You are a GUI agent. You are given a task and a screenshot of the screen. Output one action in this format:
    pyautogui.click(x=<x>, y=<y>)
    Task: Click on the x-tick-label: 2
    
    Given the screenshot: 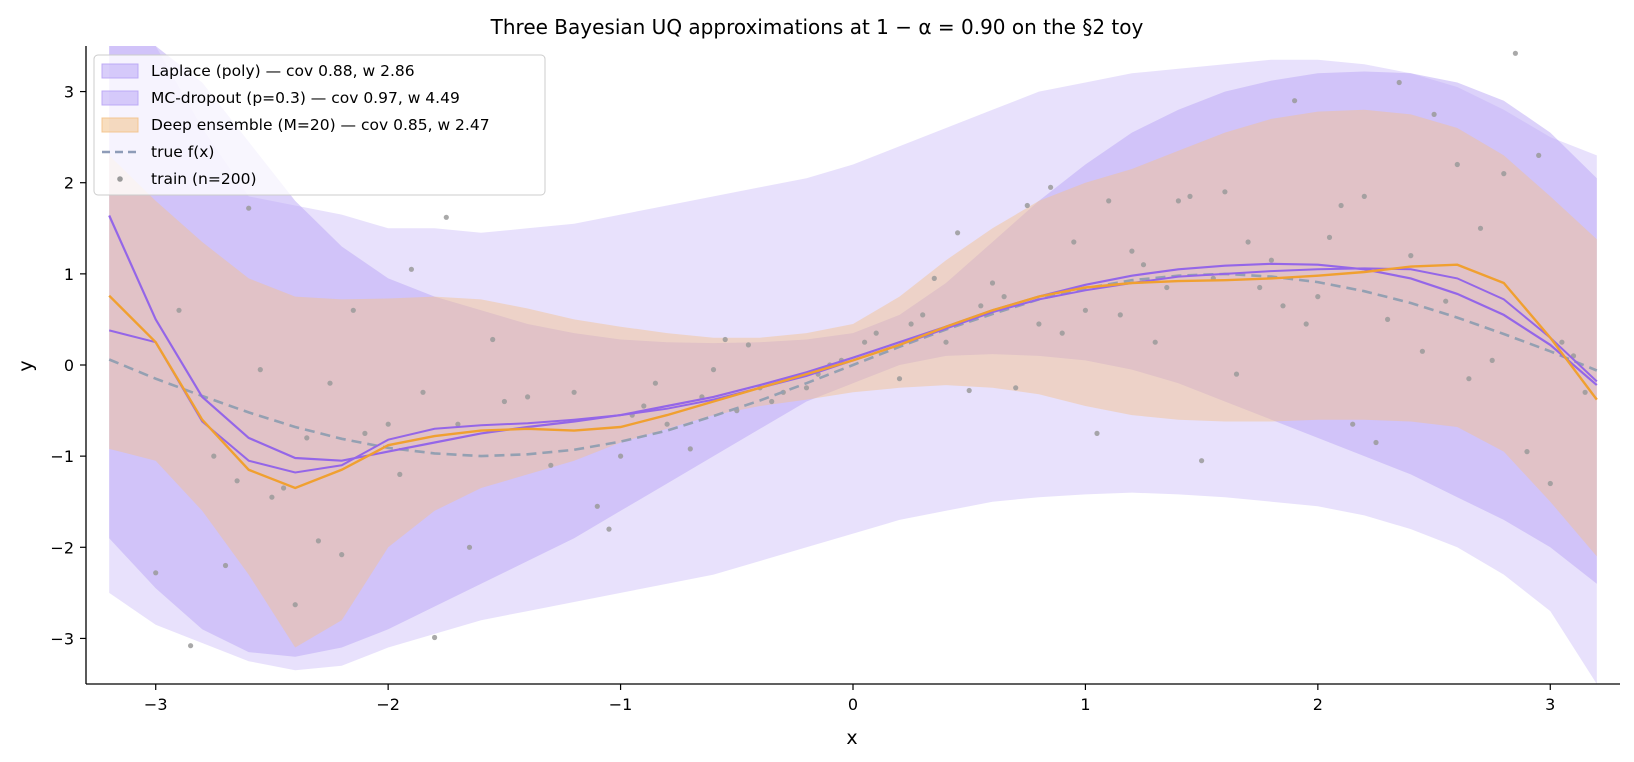 What is the action you would take?
    pyautogui.click(x=1318, y=704)
    